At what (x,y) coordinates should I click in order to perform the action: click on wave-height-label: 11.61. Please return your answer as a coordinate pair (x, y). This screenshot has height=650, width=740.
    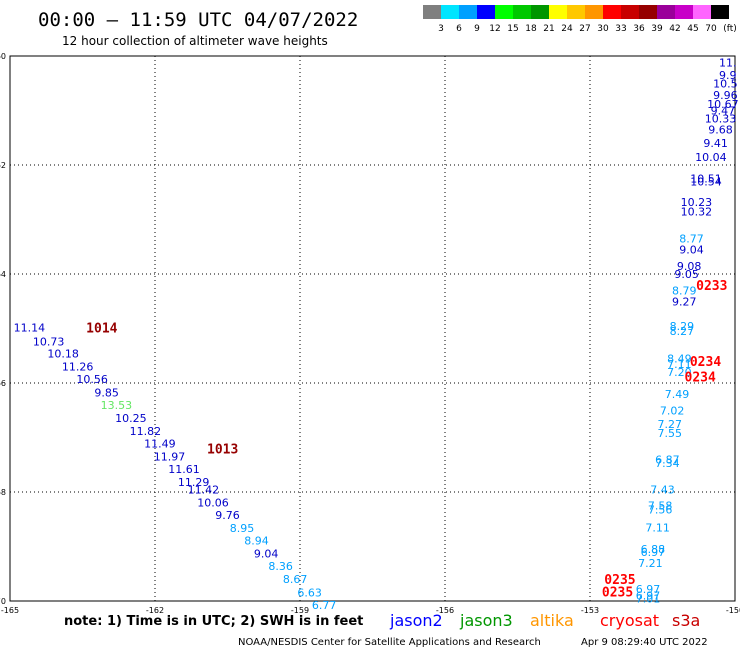
    Looking at the image, I should click on (184, 469).